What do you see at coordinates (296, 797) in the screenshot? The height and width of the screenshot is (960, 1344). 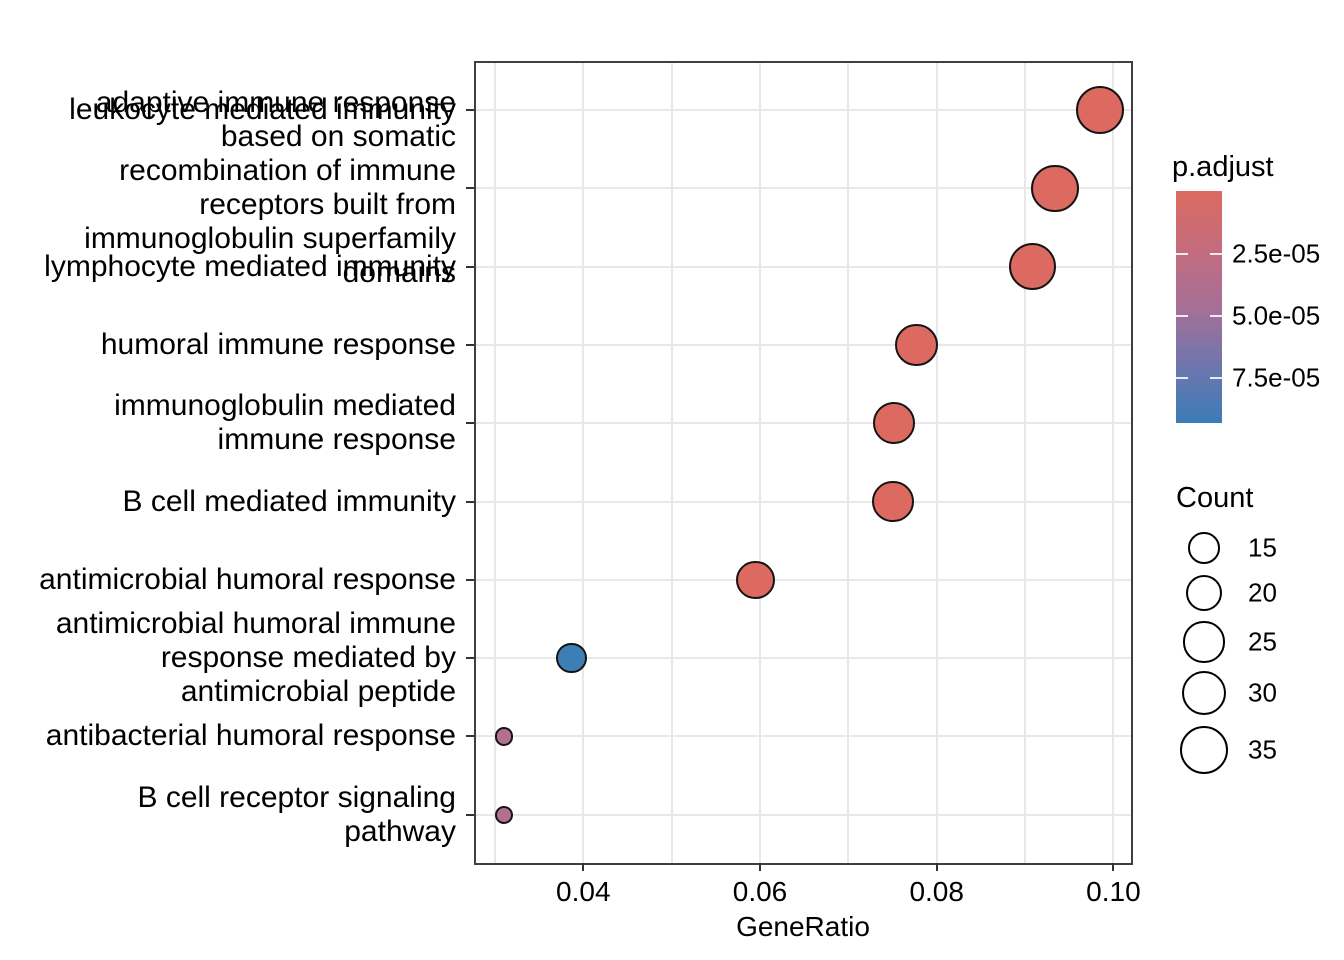 I see `y-tick-label-line: B cell receptor signaling` at bounding box center [296, 797].